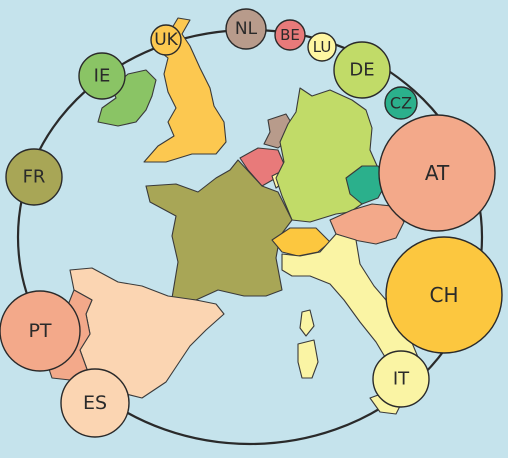 The image size is (508, 458). I want to click on bubble-ch: CH, so click(444, 295).